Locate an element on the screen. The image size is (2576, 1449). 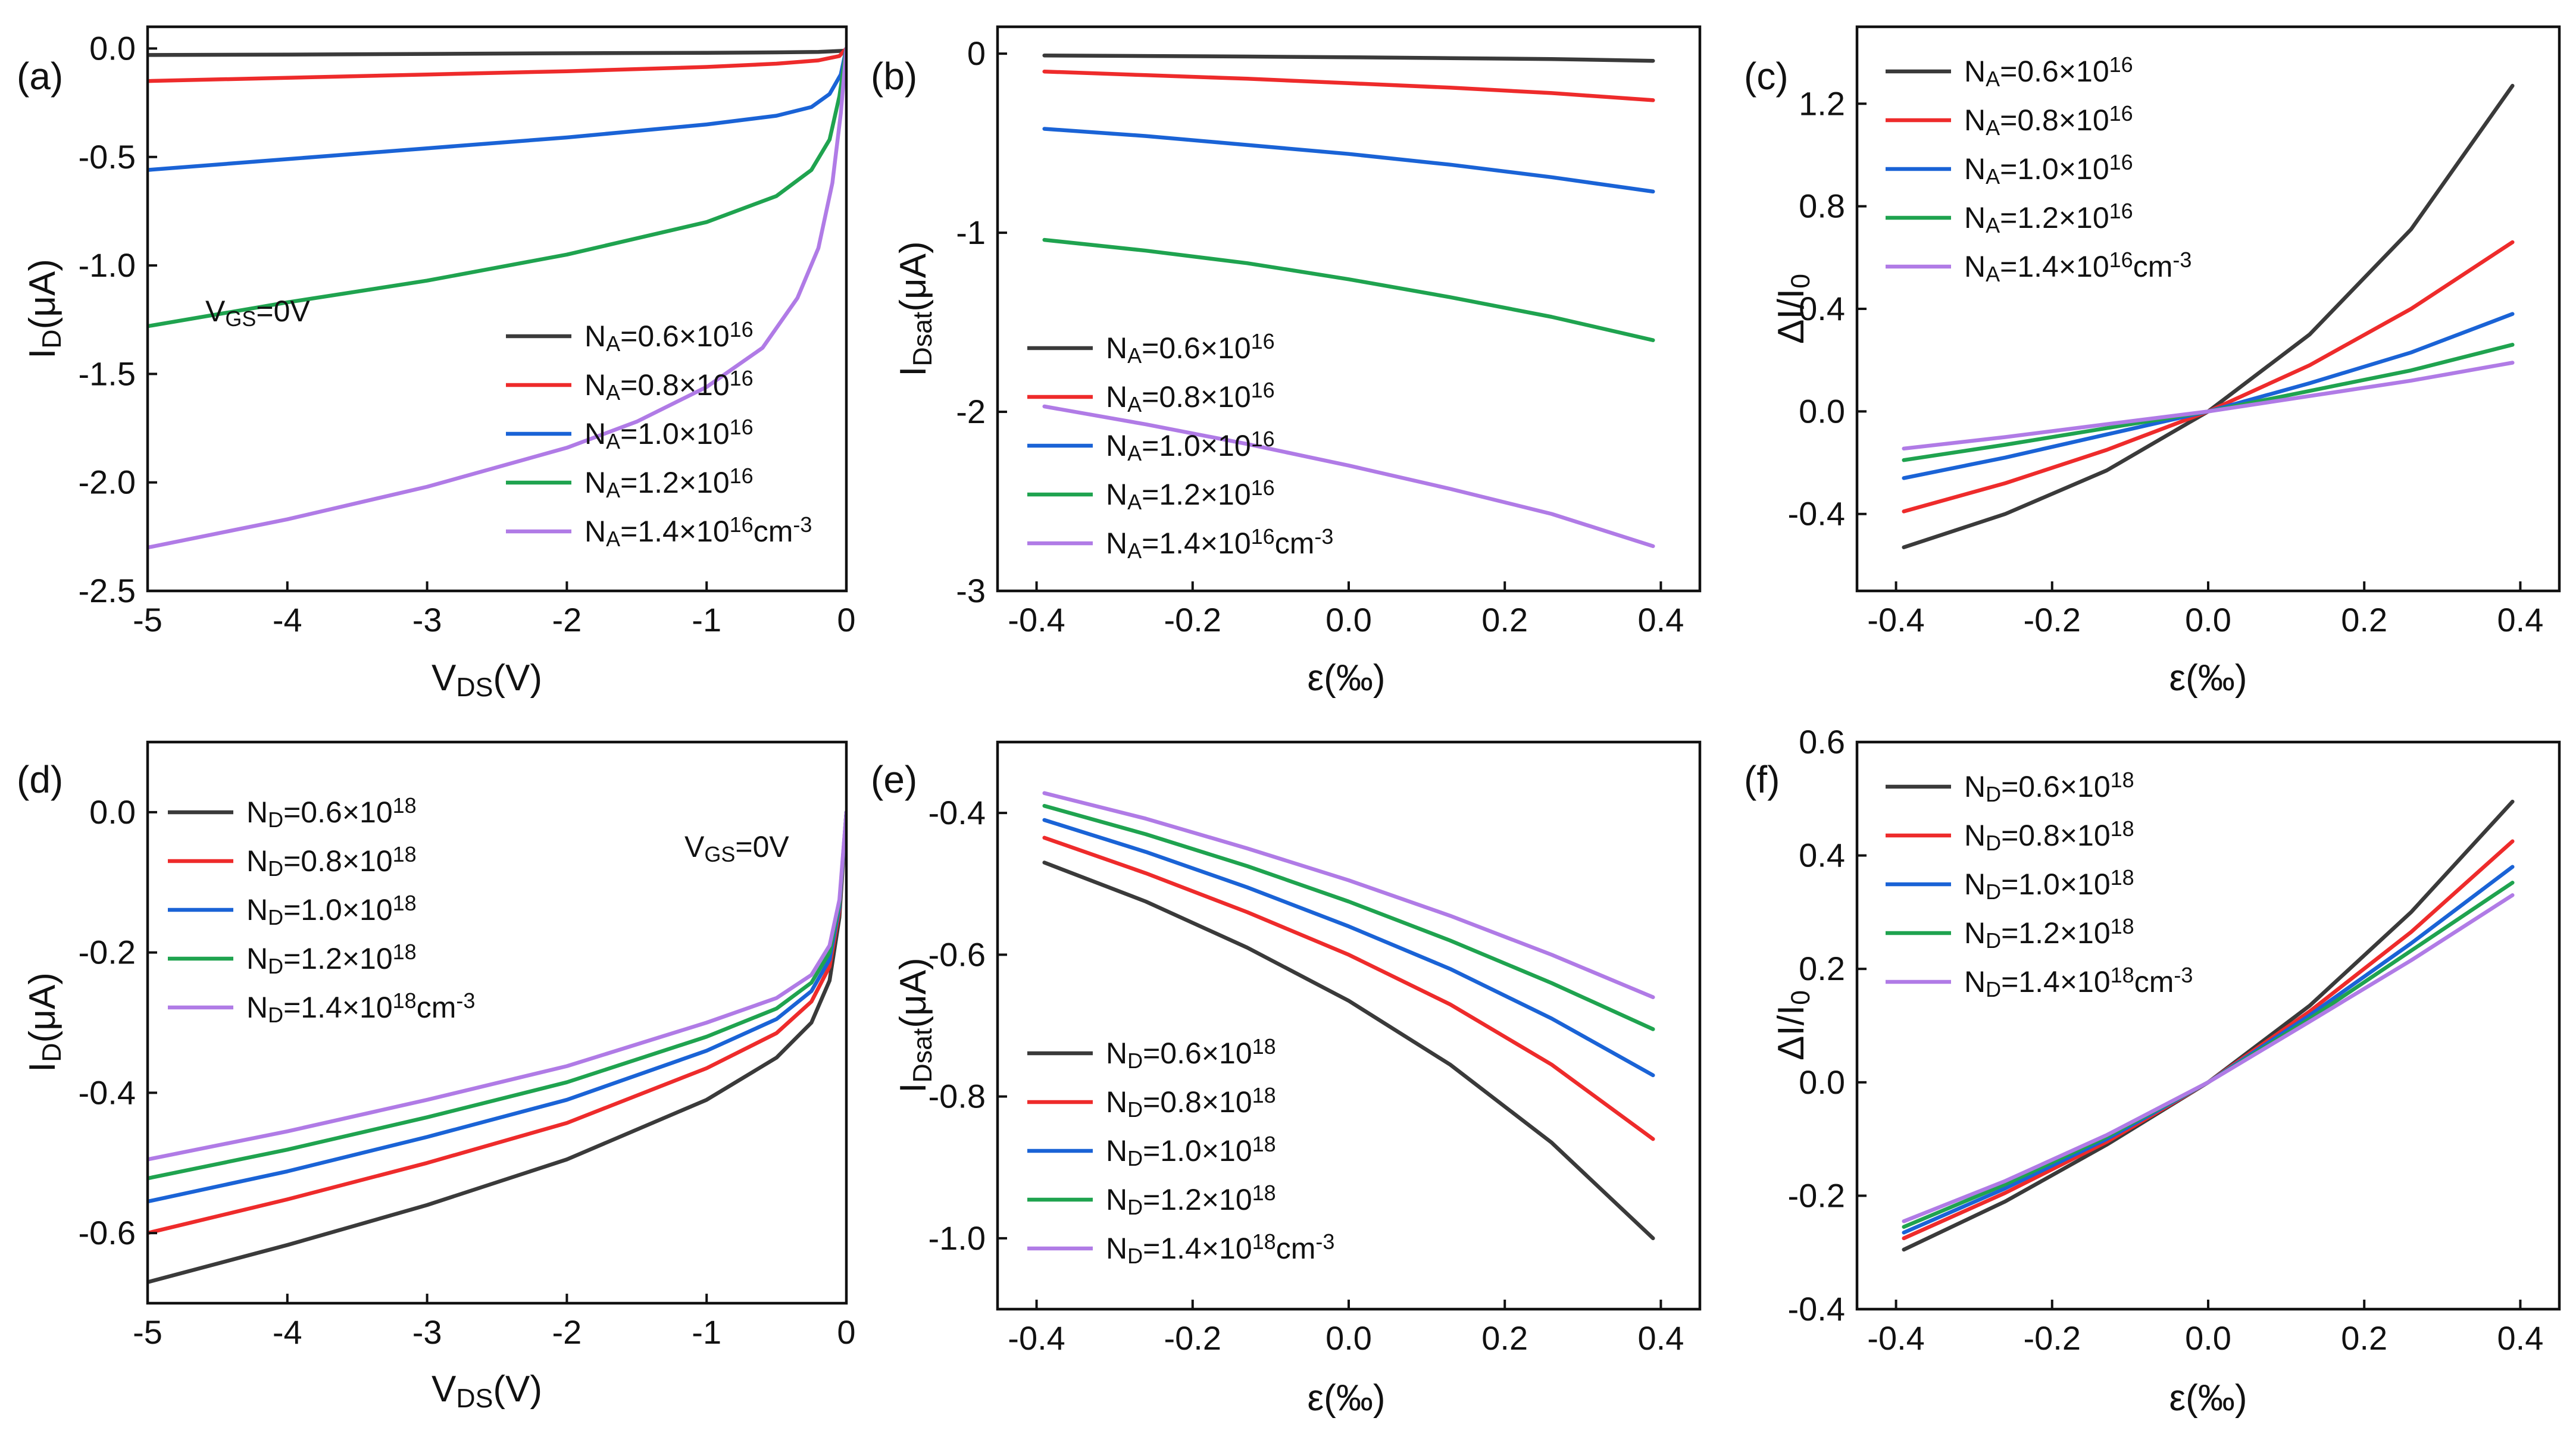
y-tick-label: 0.6 is located at coordinates (1822, 742).